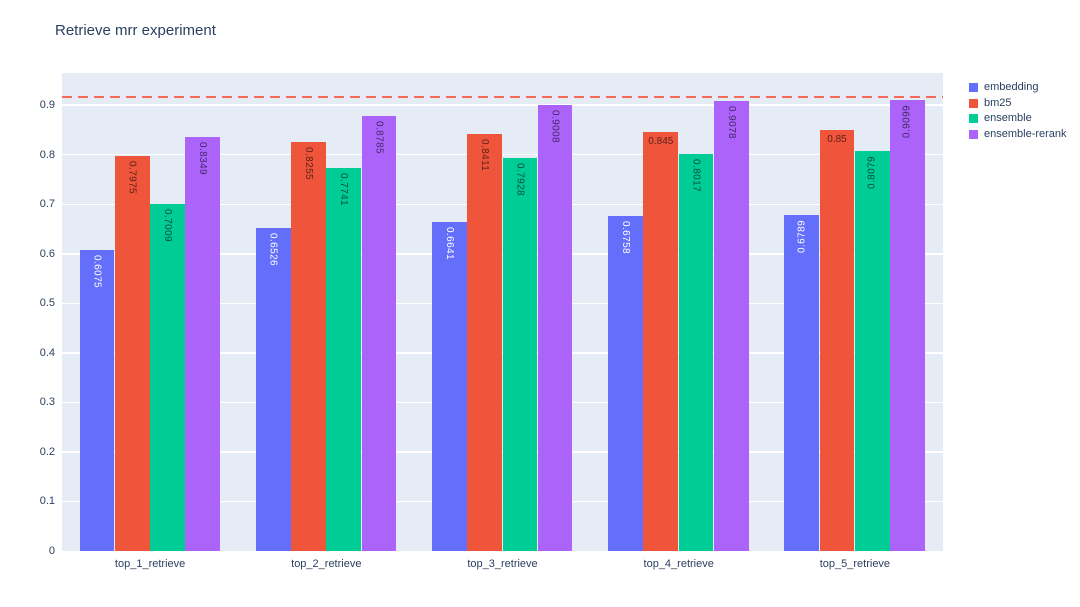 This screenshot has width=1080, height=607. Describe the element at coordinates (51, 551) in the screenshot. I see `y-tick-label: 0` at that location.